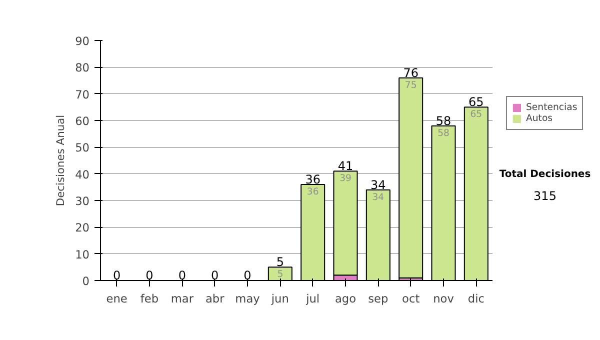 This screenshot has height=340, width=600. Describe the element at coordinates (444, 121) in the screenshot. I see `total-label: 58` at that location.